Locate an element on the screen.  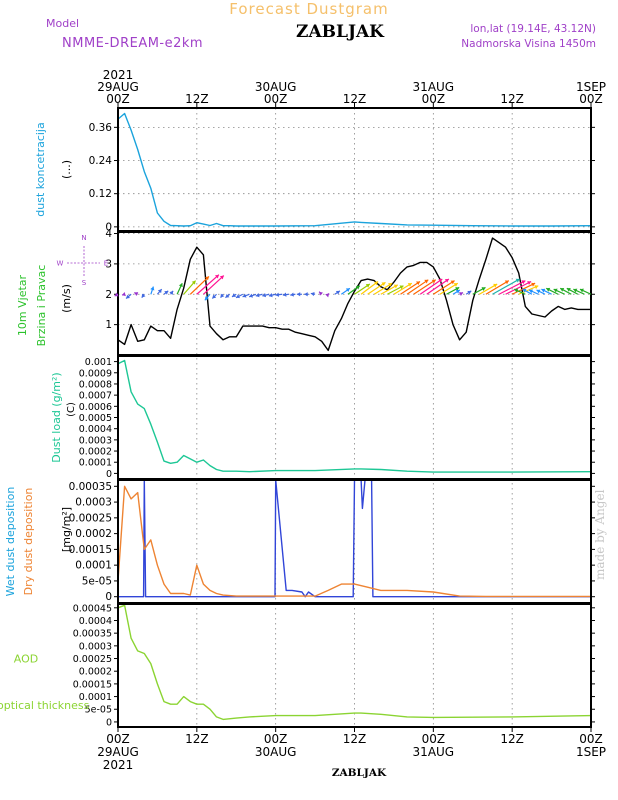
x-tick-label-top: 31AUG is located at coordinates (434, 87).